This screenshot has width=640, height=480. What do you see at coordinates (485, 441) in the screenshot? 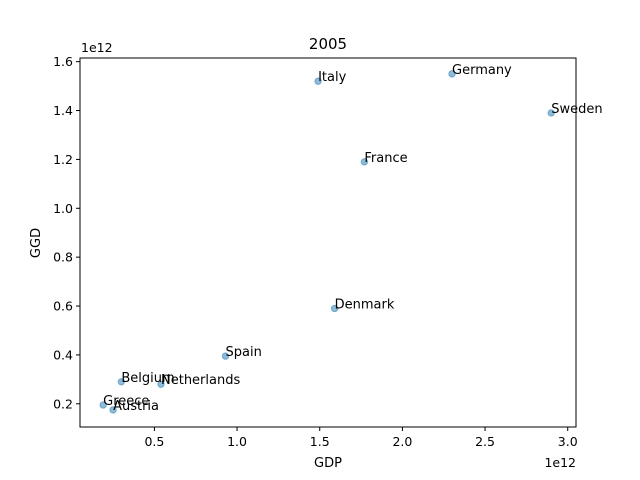
I see `x-tick-label: 2.5` at bounding box center [485, 441].